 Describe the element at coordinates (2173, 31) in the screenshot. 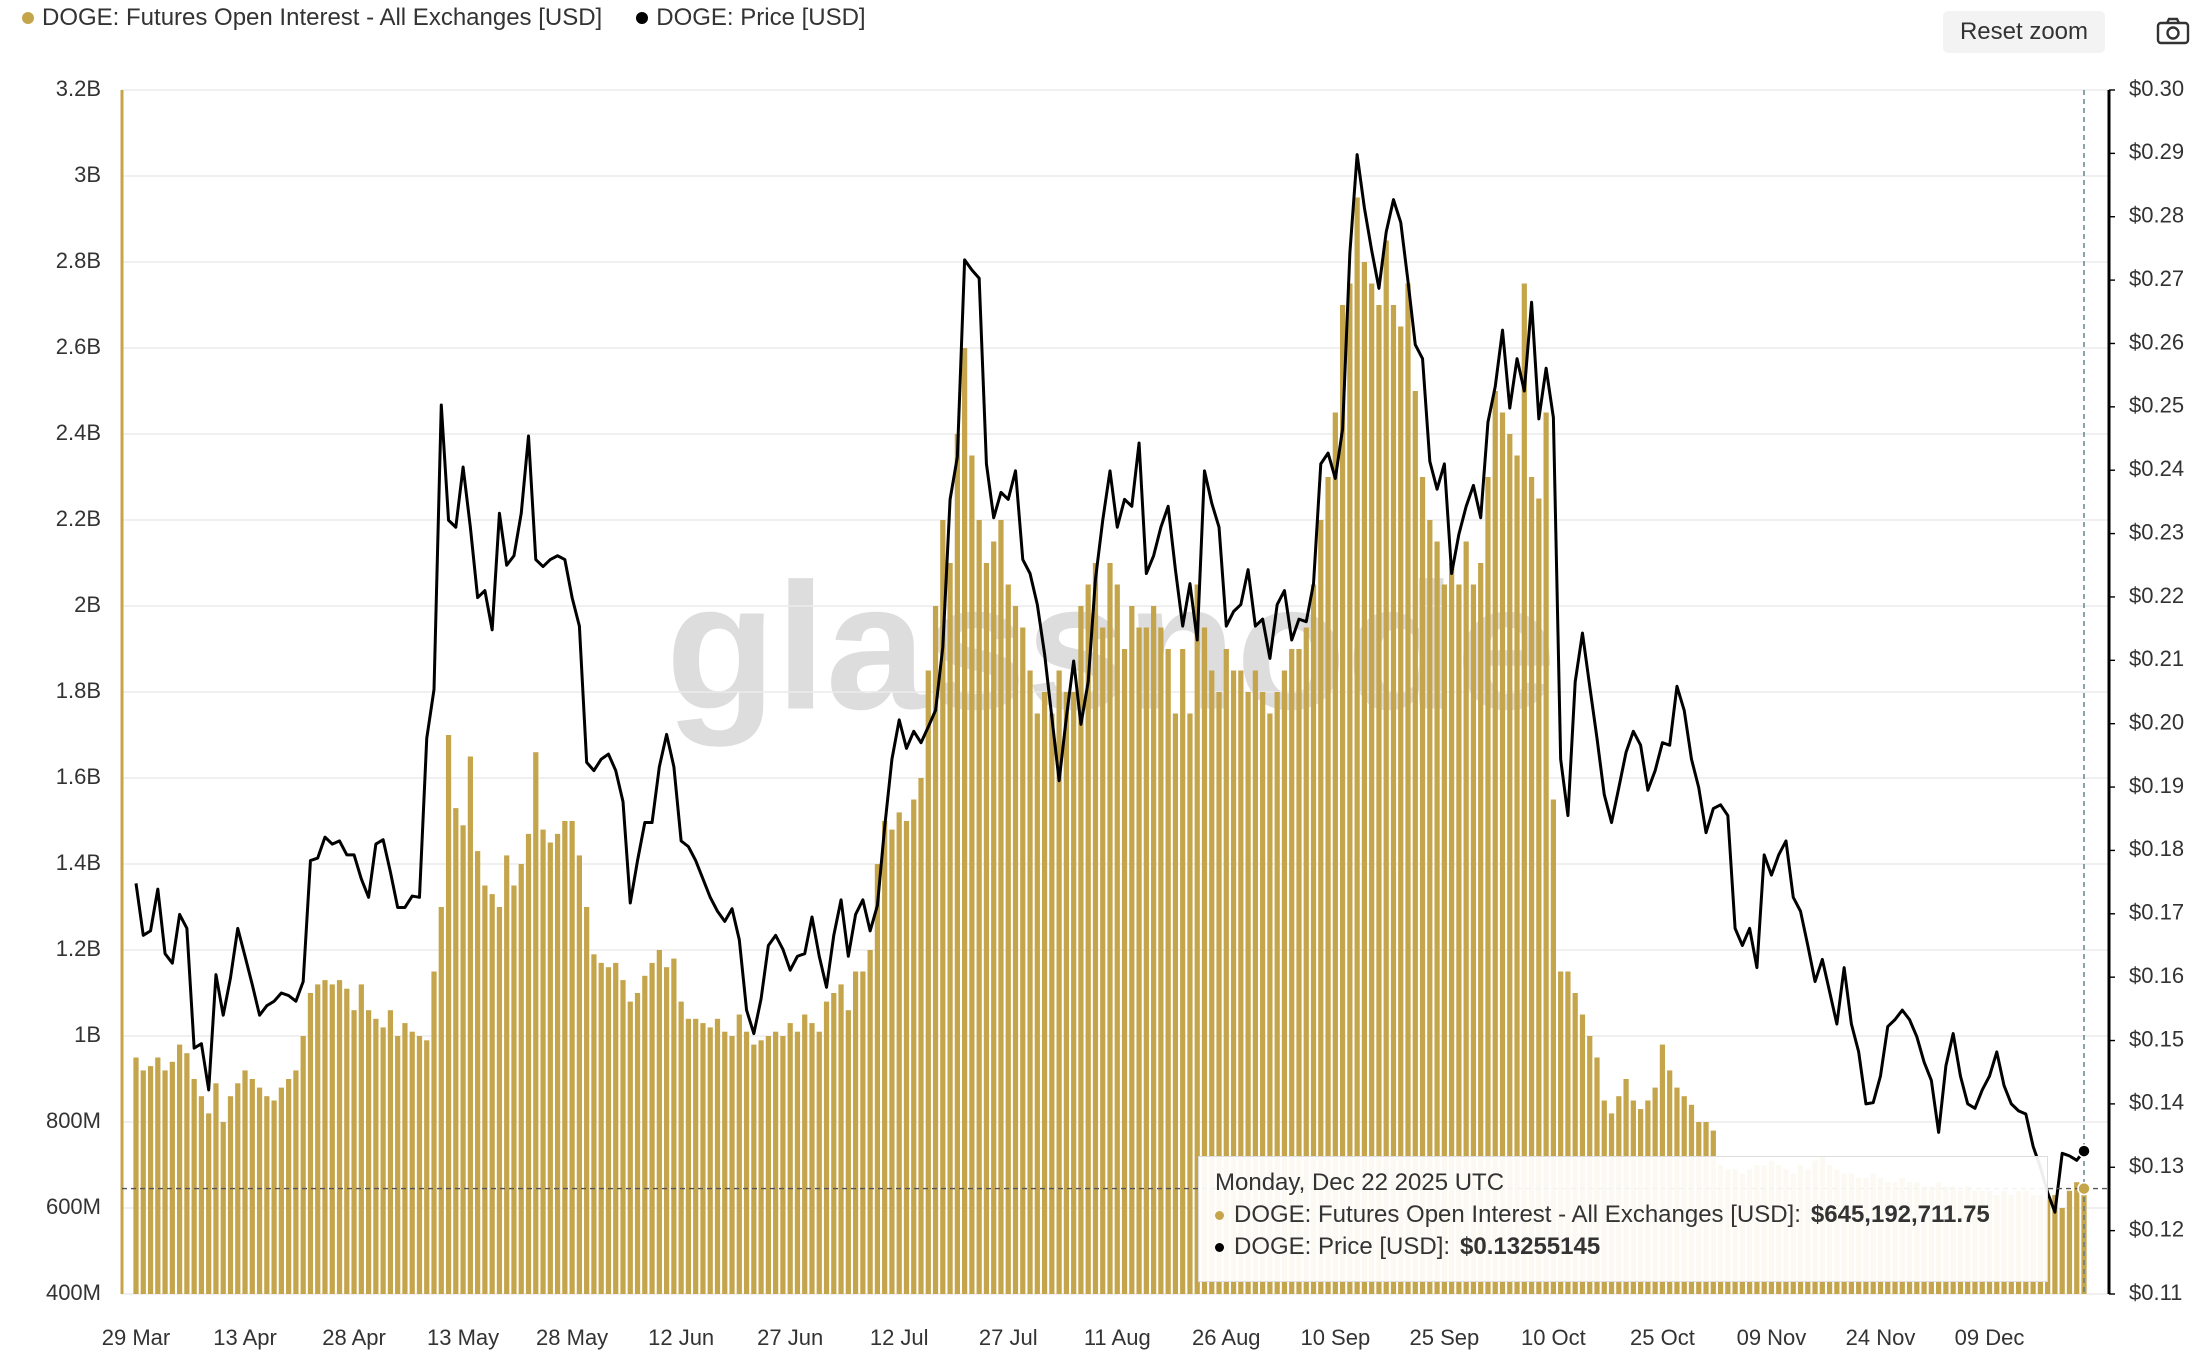

I see `camera-icon` at that location.